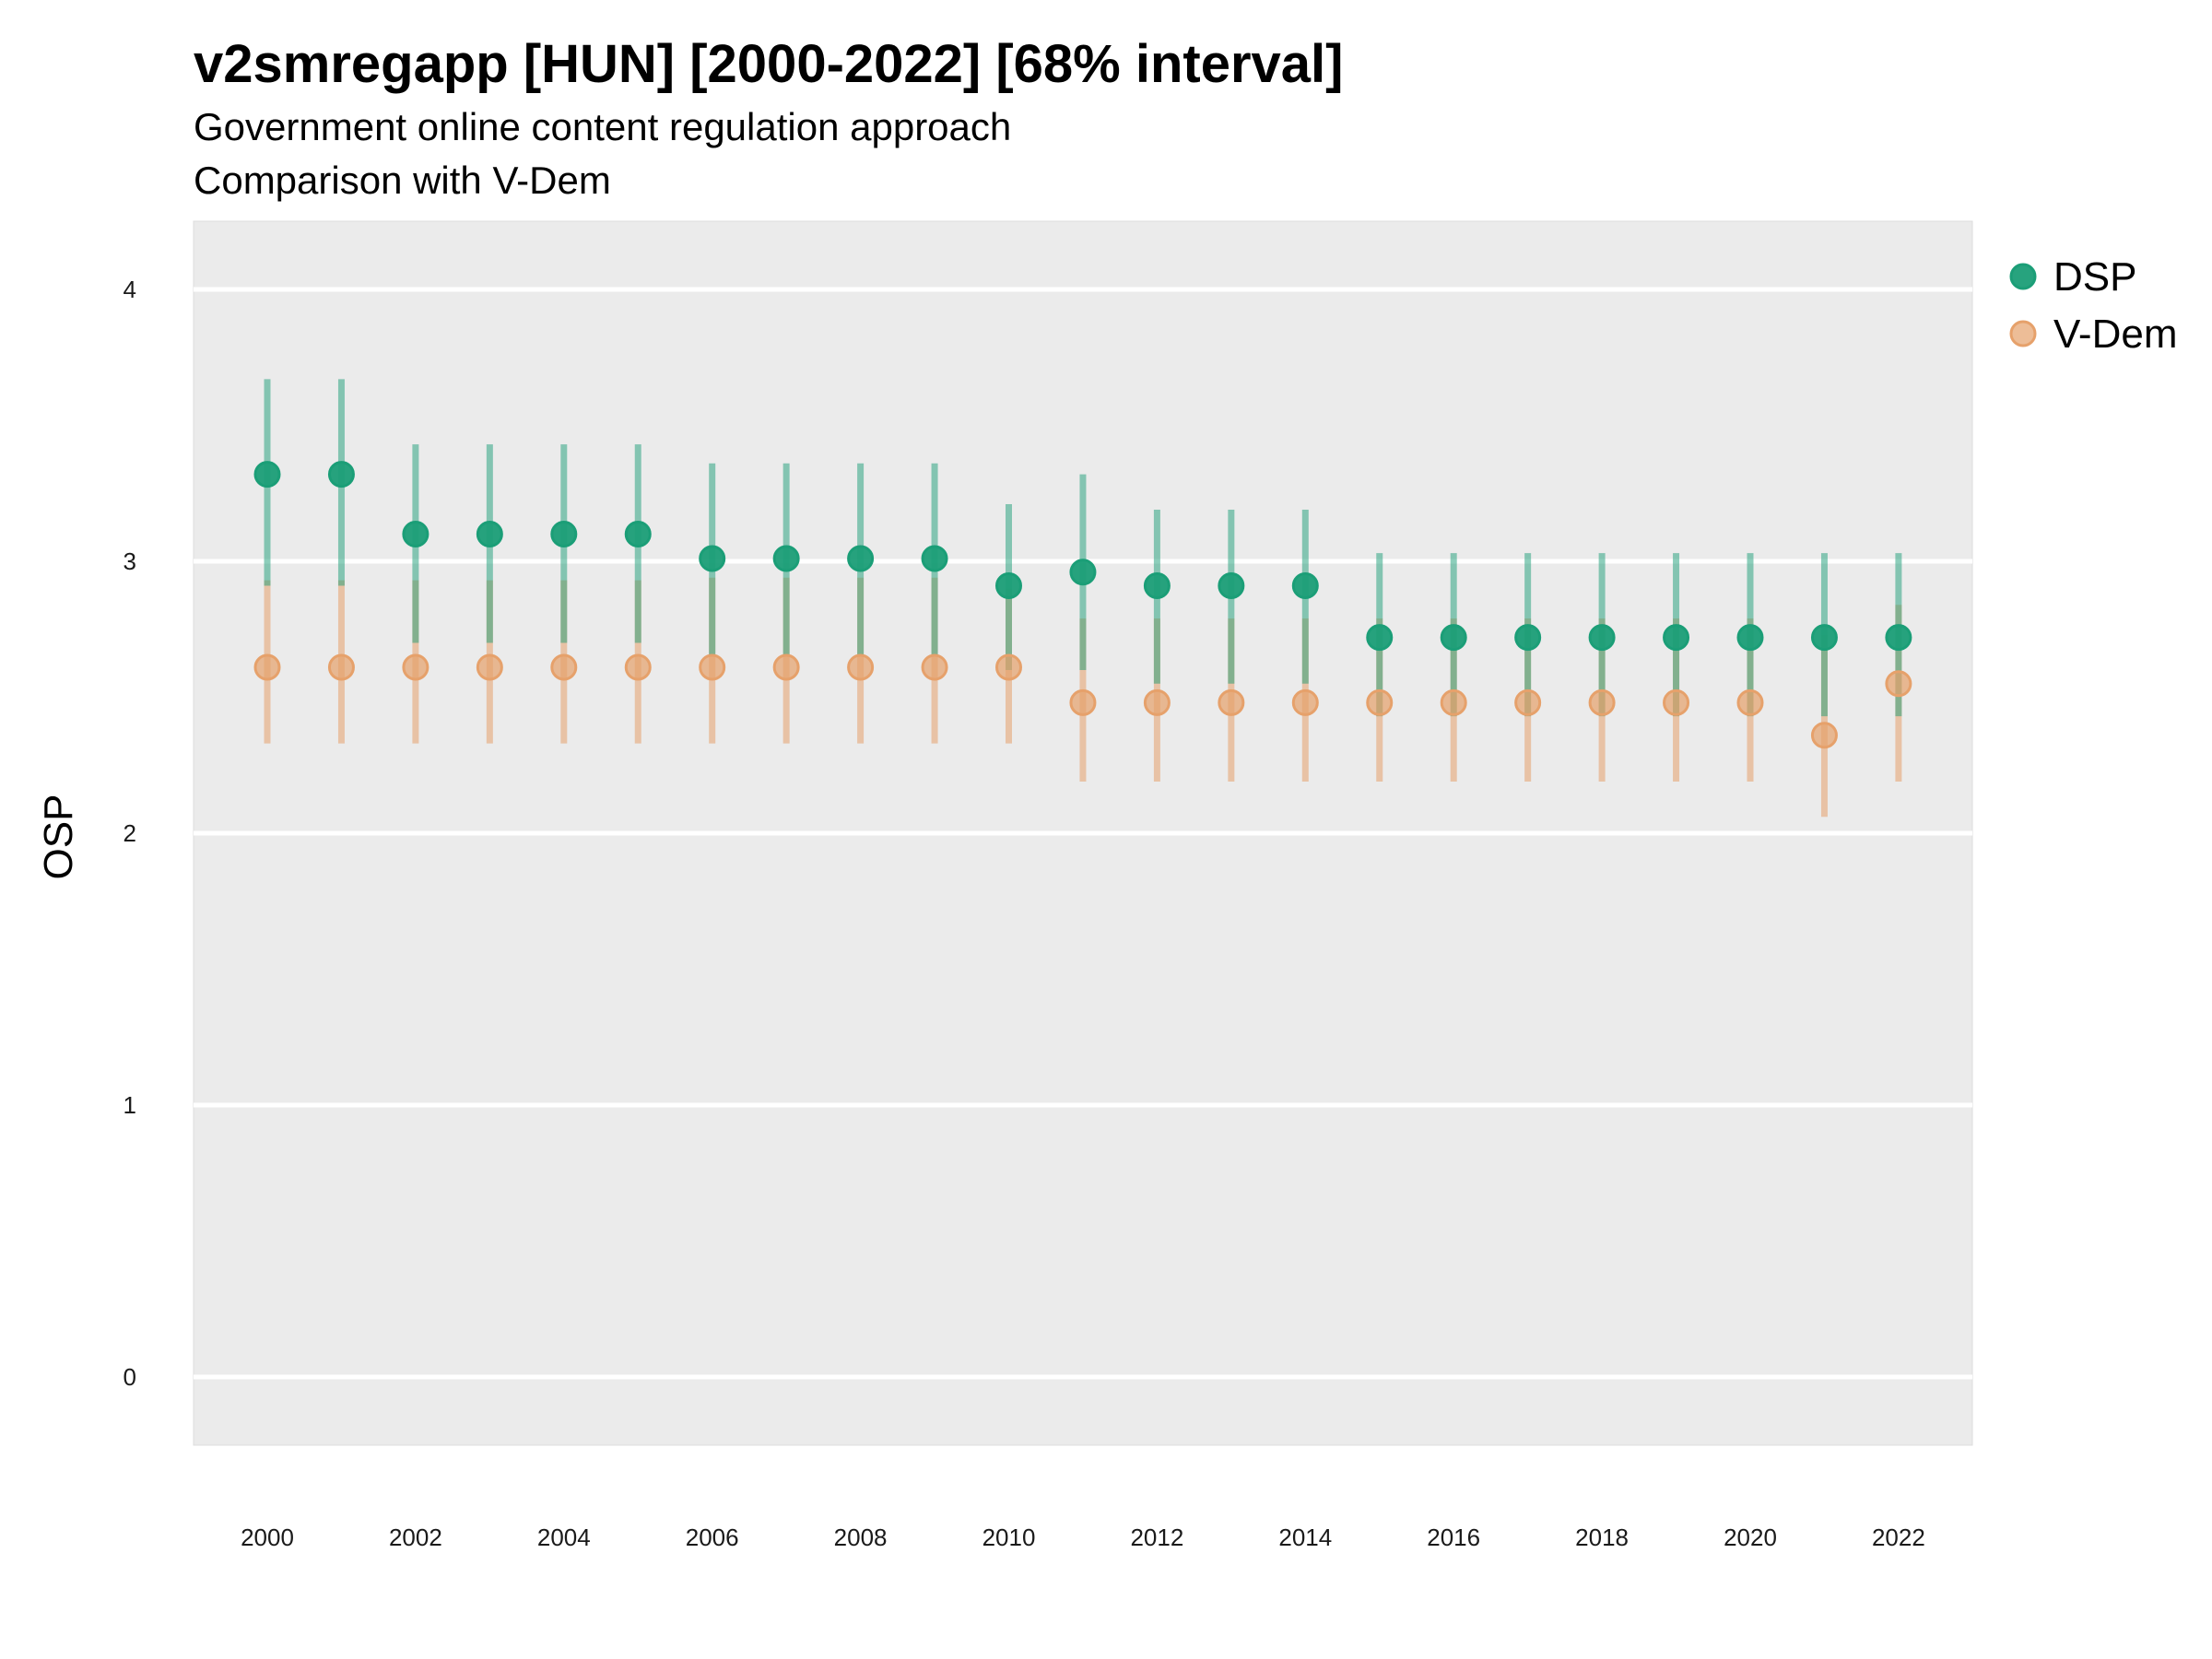 The image size is (2212, 1659). What do you see at coordinates (415, 1537) in the screenshot?
I see `x-tick-label: 2002` at bounding box center [415, 1537].